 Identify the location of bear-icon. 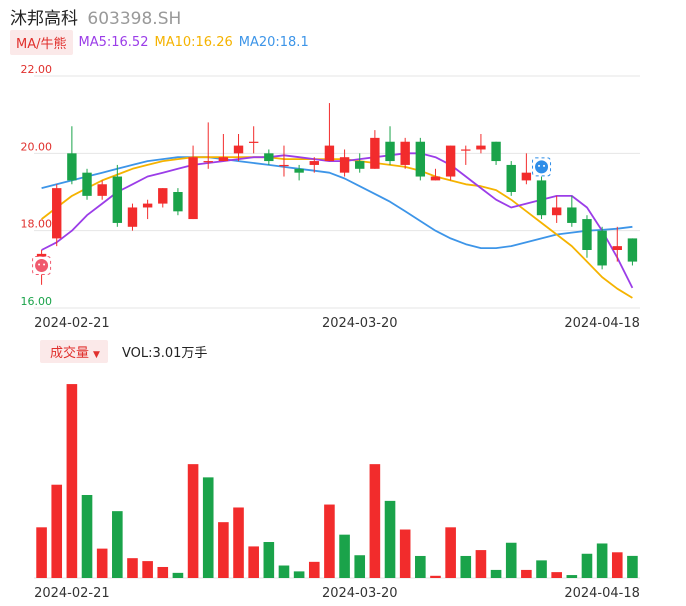
(542, 167).